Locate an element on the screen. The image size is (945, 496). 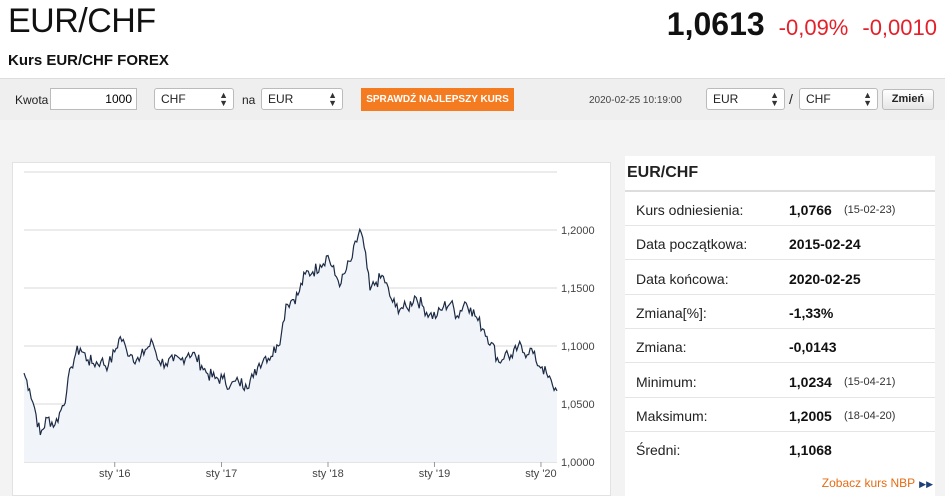
quote-box: 1,0613 -0,09% -0,0010 is located at coordinates (802, 24).